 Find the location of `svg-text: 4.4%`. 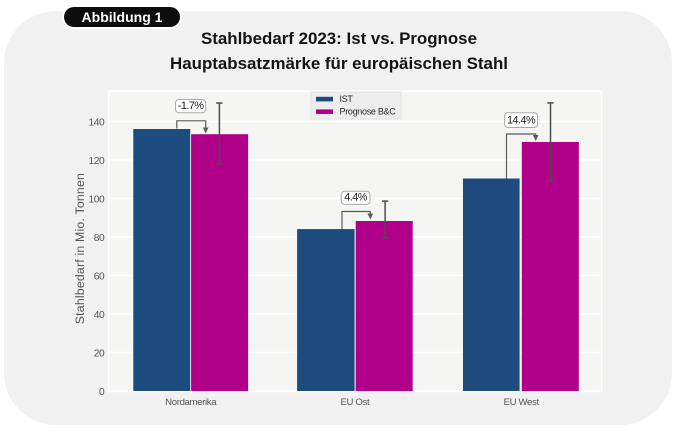

svg-text: 4.4% is located at coordinates (356, 198).